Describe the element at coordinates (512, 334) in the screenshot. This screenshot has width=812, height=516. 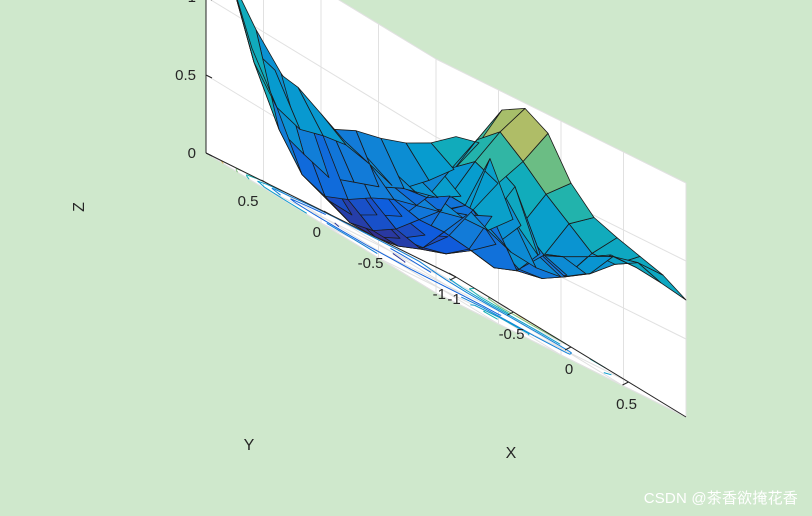
I see `x-tick-label: -0.5` at that location.